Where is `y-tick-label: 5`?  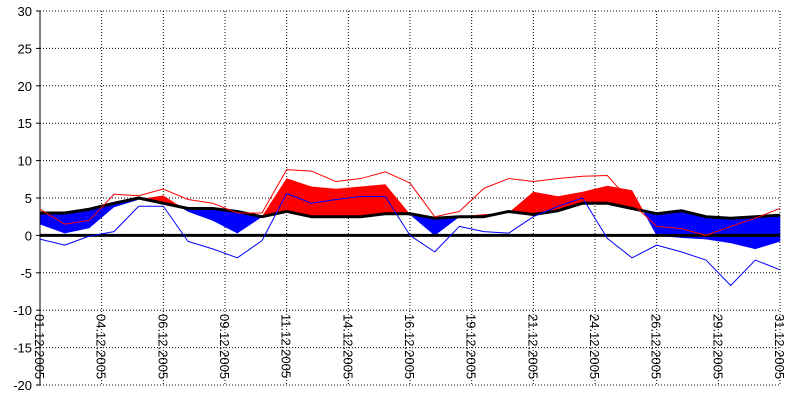
y-tick-label: 5 is located at coordinates (28, 198).